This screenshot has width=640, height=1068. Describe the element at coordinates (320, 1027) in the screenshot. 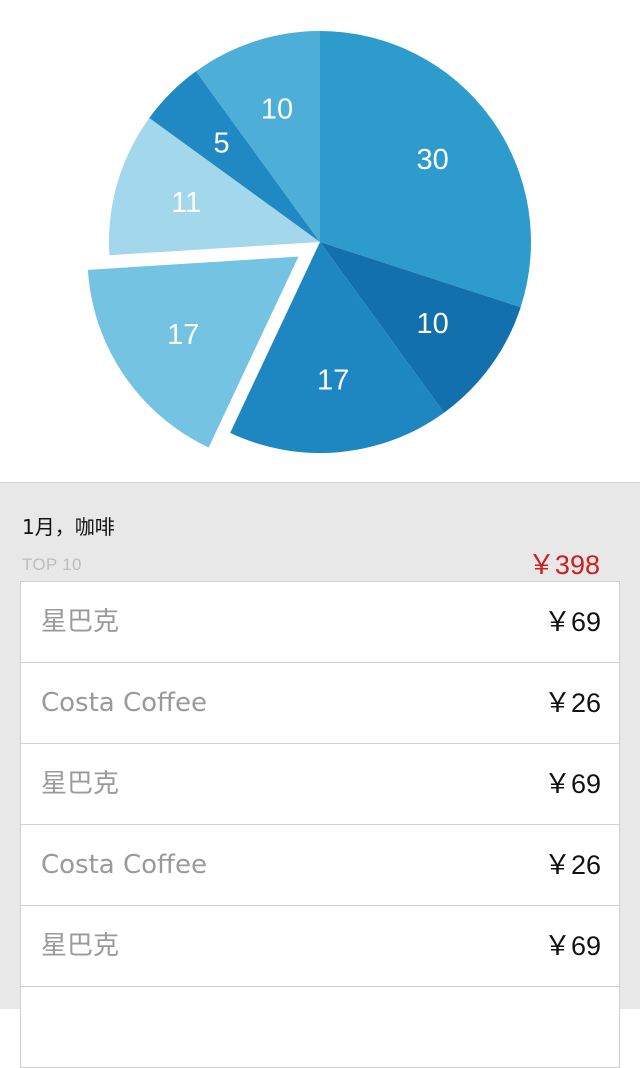

I see `list-item` at that location.